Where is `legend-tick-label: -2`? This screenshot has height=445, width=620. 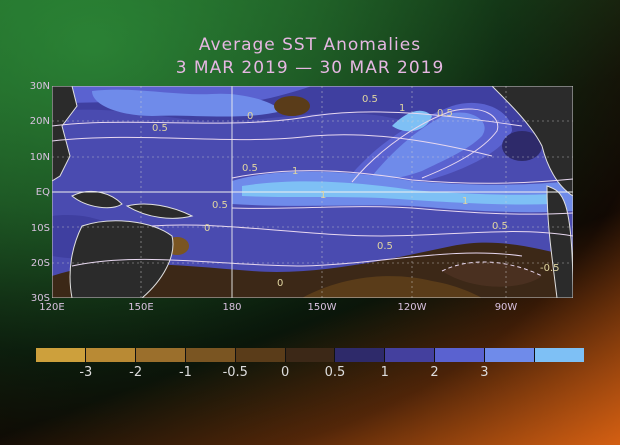
legend-tick-label: -2 is located at coordinates (136, 372).